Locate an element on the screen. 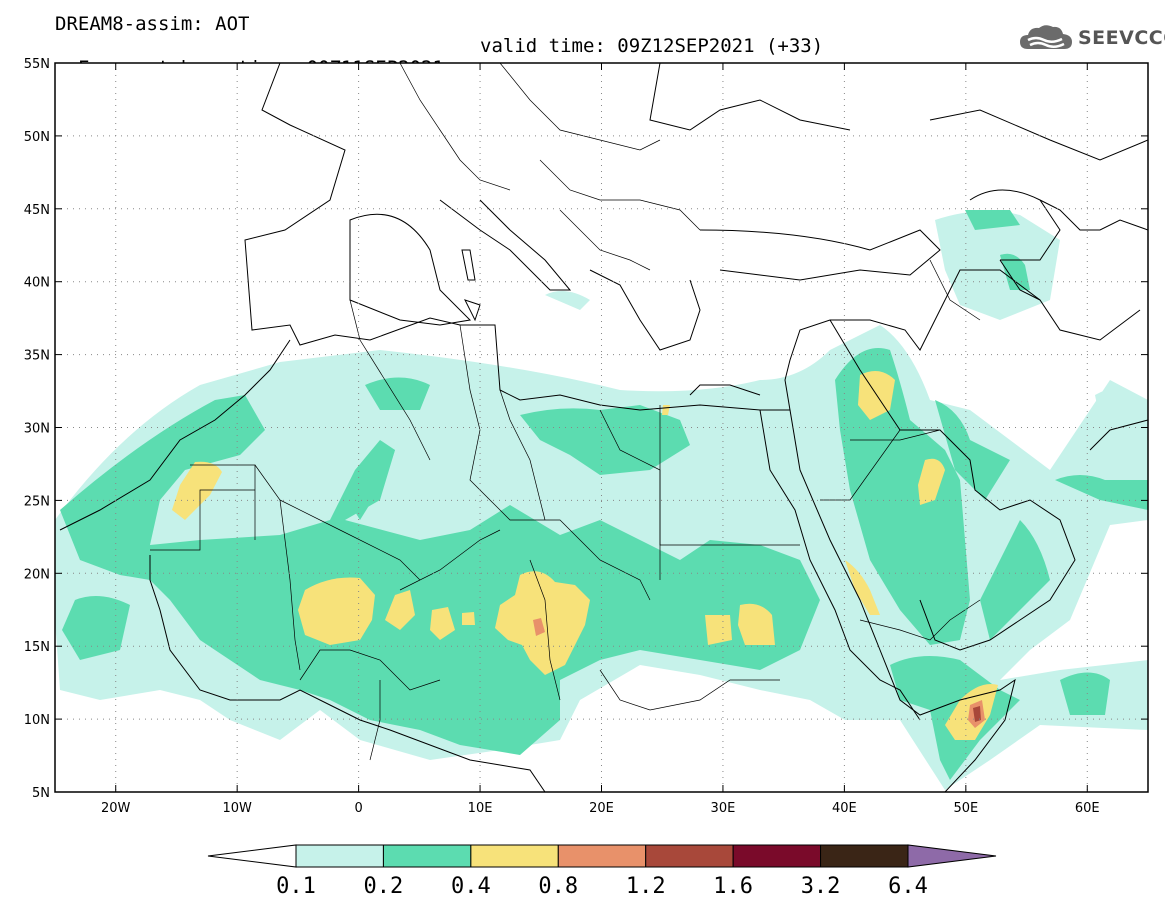 This screenshot has height=905, width=1165. logo-text: SEEVCCC is located at coordinates (1121, 38).